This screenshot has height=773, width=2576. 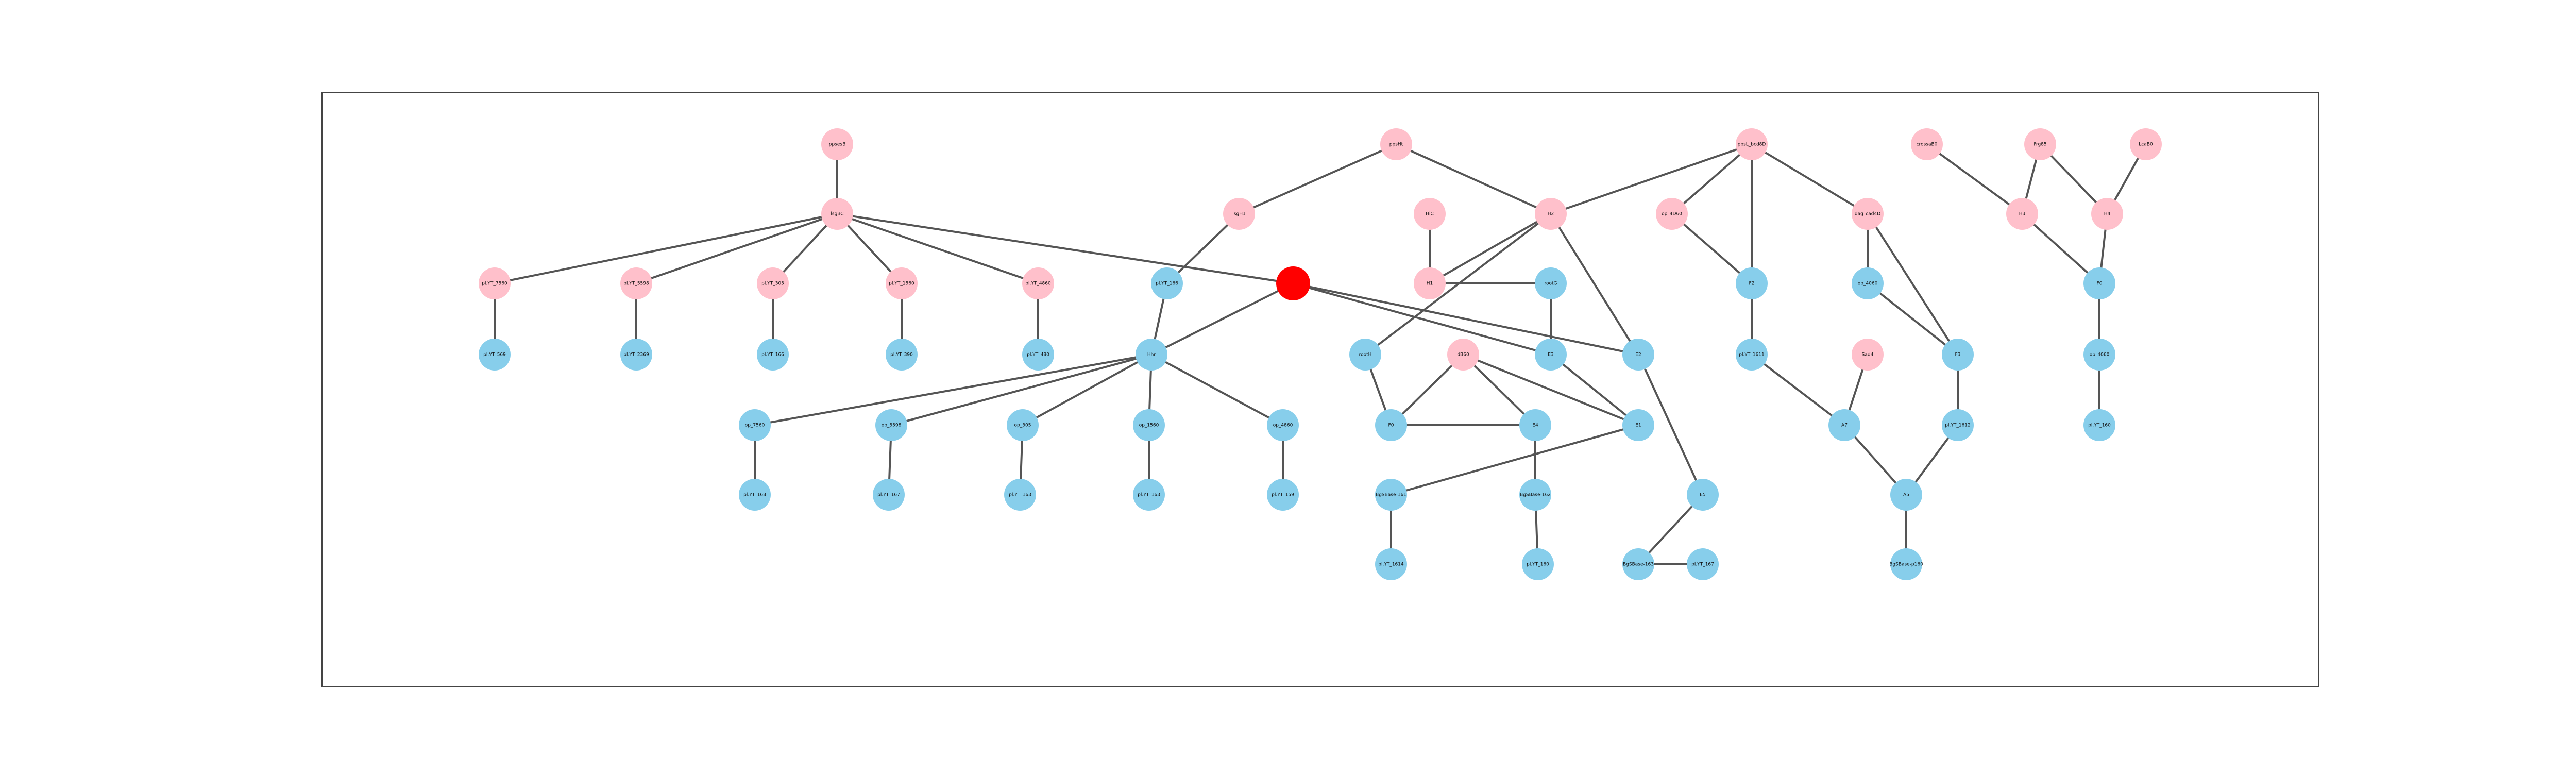 What do you see at coordinates (1844, 425) in the screenshot?
I see `node-label: A7` at bounding box center [1844, 425].